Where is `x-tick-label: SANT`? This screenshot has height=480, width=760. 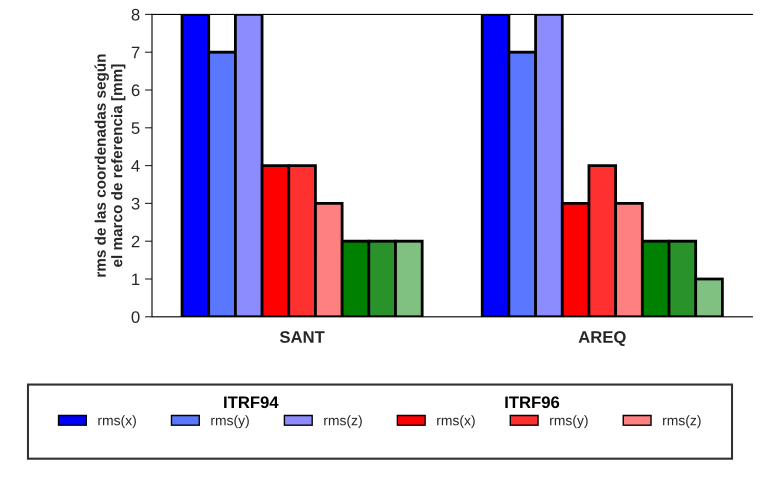 x-tick-label: SANT is located at coordinates (302, 337).